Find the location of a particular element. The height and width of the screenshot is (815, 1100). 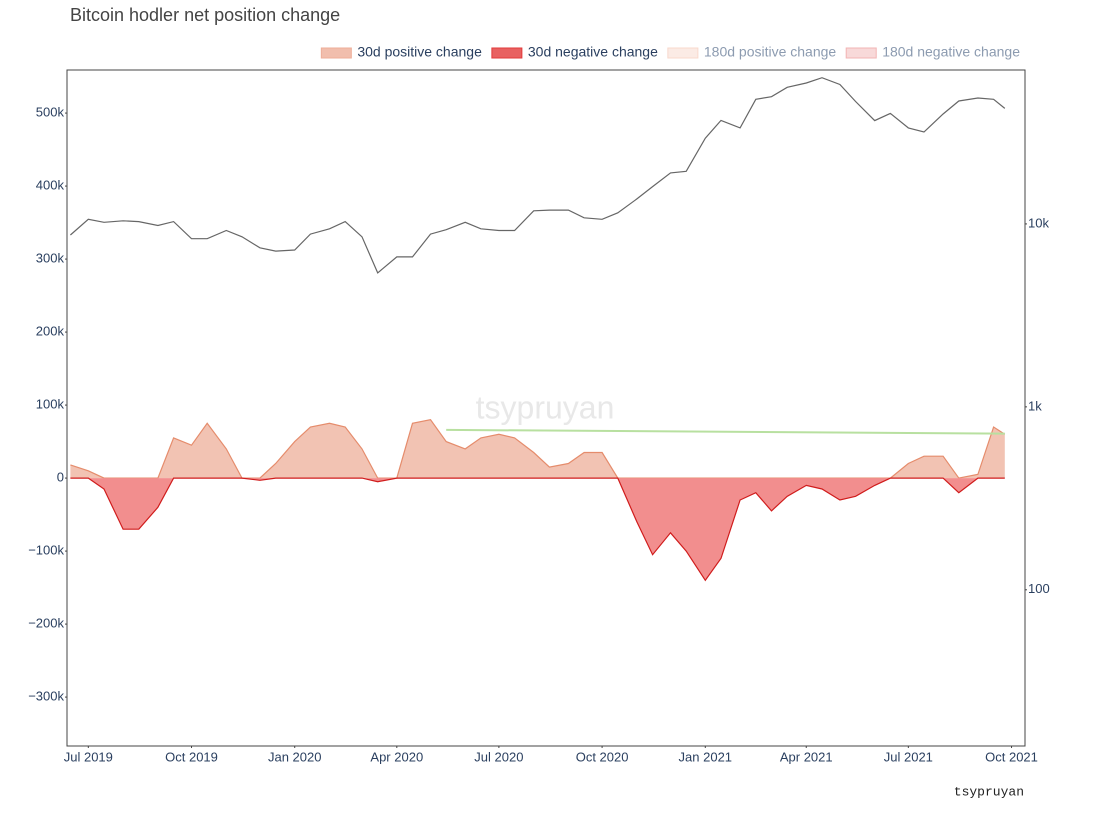

y2-tick-label: 100 is located at coordinates (1039, 588).